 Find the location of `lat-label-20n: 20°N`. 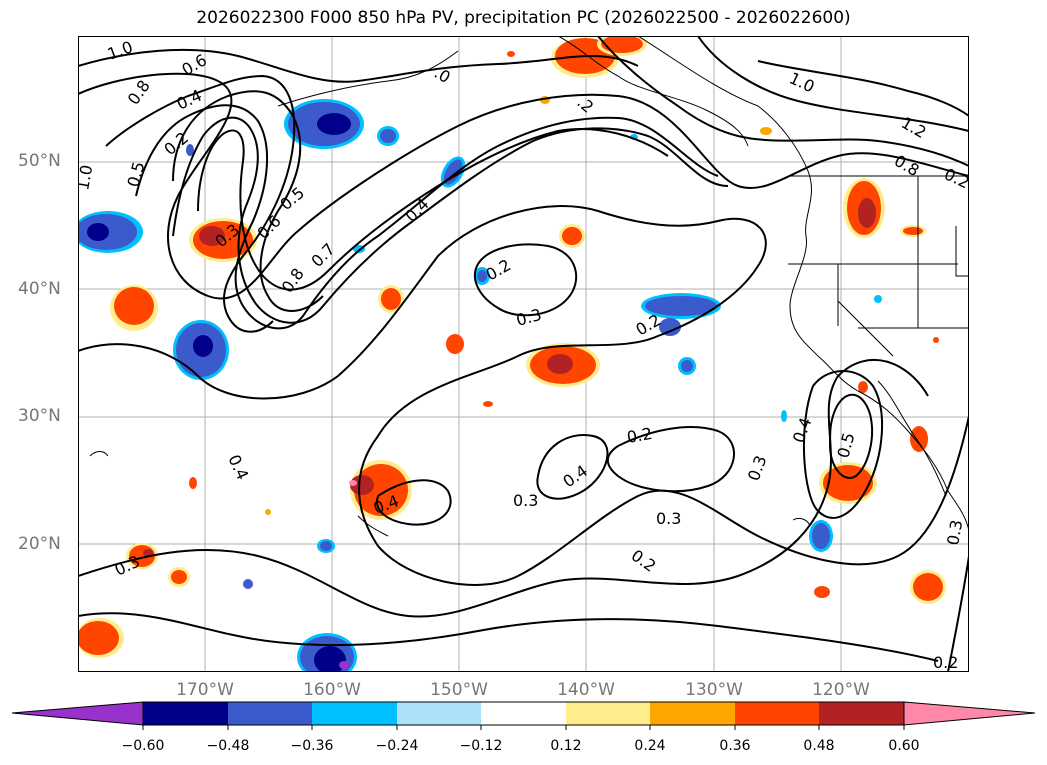

lat-label-20n: 20°N is located at coordinates (39, 544).